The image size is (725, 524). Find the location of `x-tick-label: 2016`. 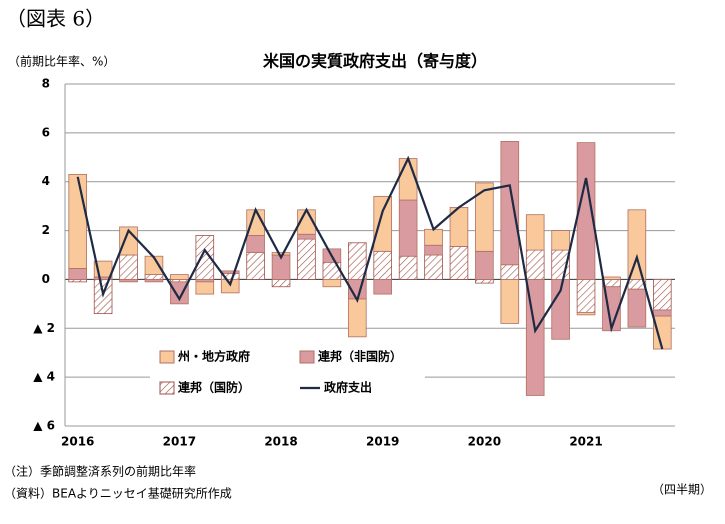

x-tick-label: 2016 is located at coordinates (77, 442).